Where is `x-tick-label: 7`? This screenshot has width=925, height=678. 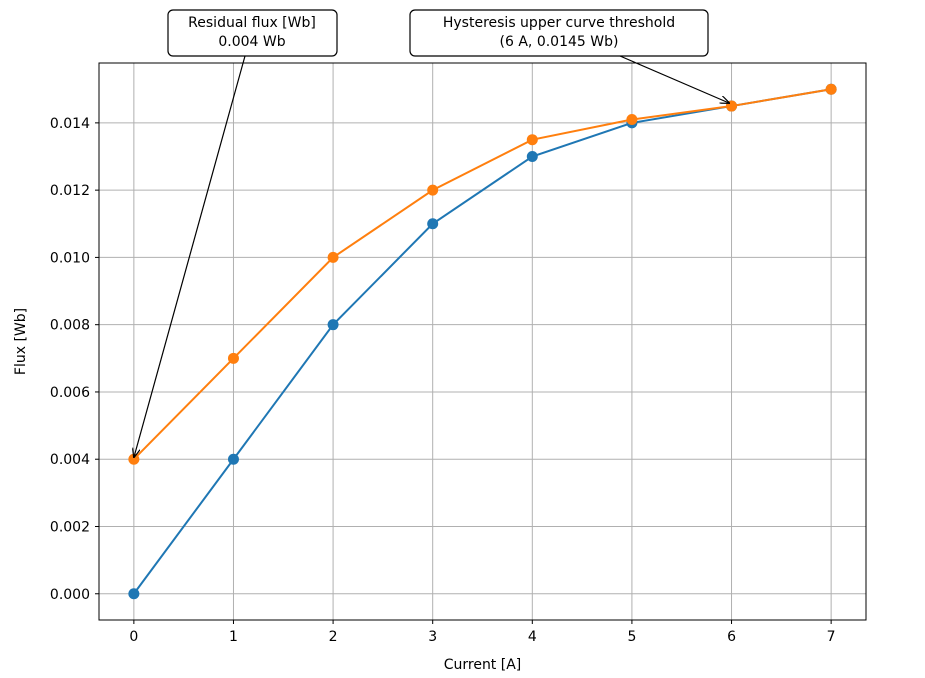 x-tick-label: 7 is located at coordinates (831, 637).